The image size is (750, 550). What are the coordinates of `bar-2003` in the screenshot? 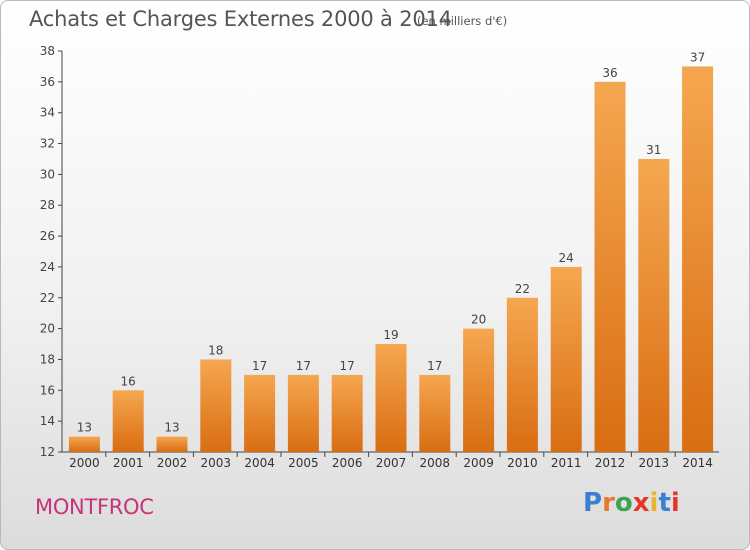 It's located at (216, 405).